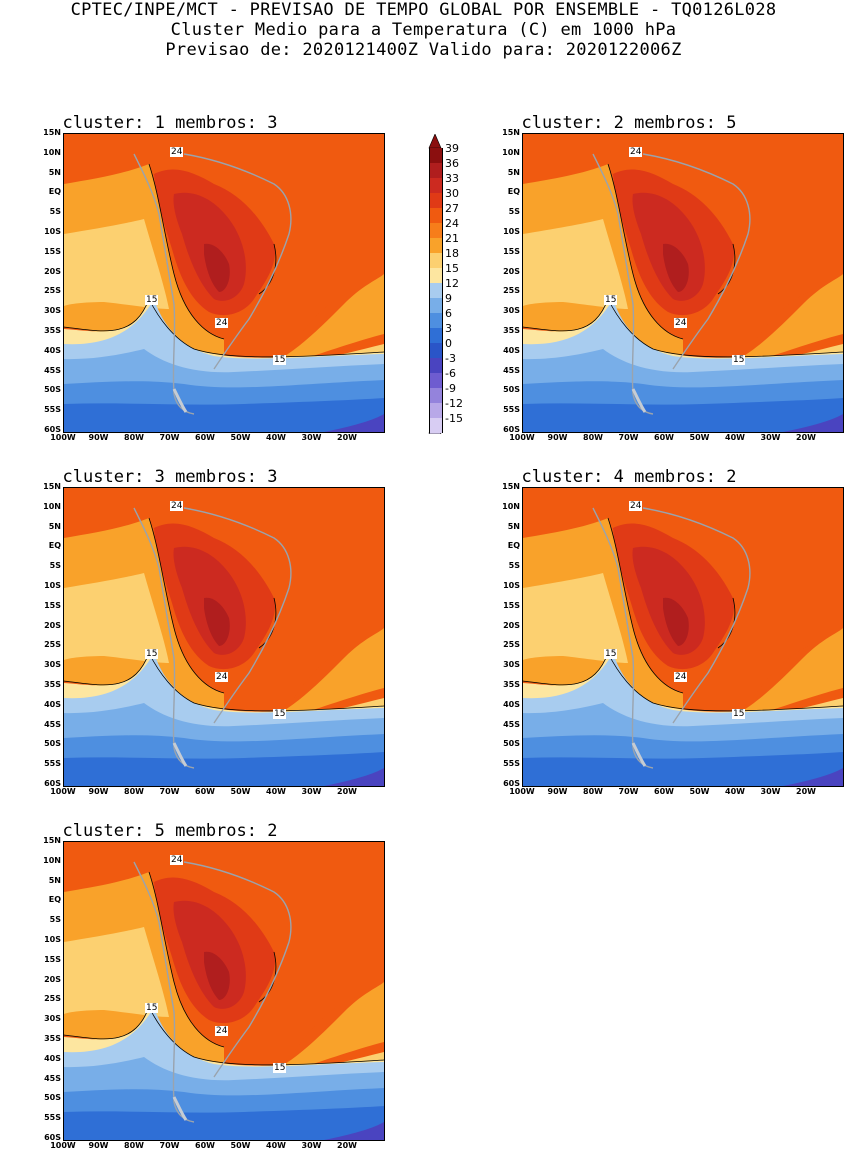 The width and height of the screenshot is (847, 1161). What do you see at coordinates (170, 123) in the screenshot?
I see `panel-title: cluster: 1 membros: 3` at bounding box center [170, 123].